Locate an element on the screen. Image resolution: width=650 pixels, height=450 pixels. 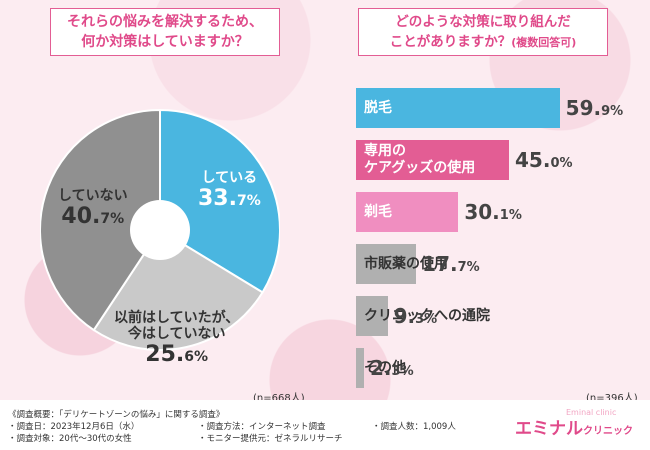
pie-value-not-doing: 40.7% is located at coordinates (93, 217).